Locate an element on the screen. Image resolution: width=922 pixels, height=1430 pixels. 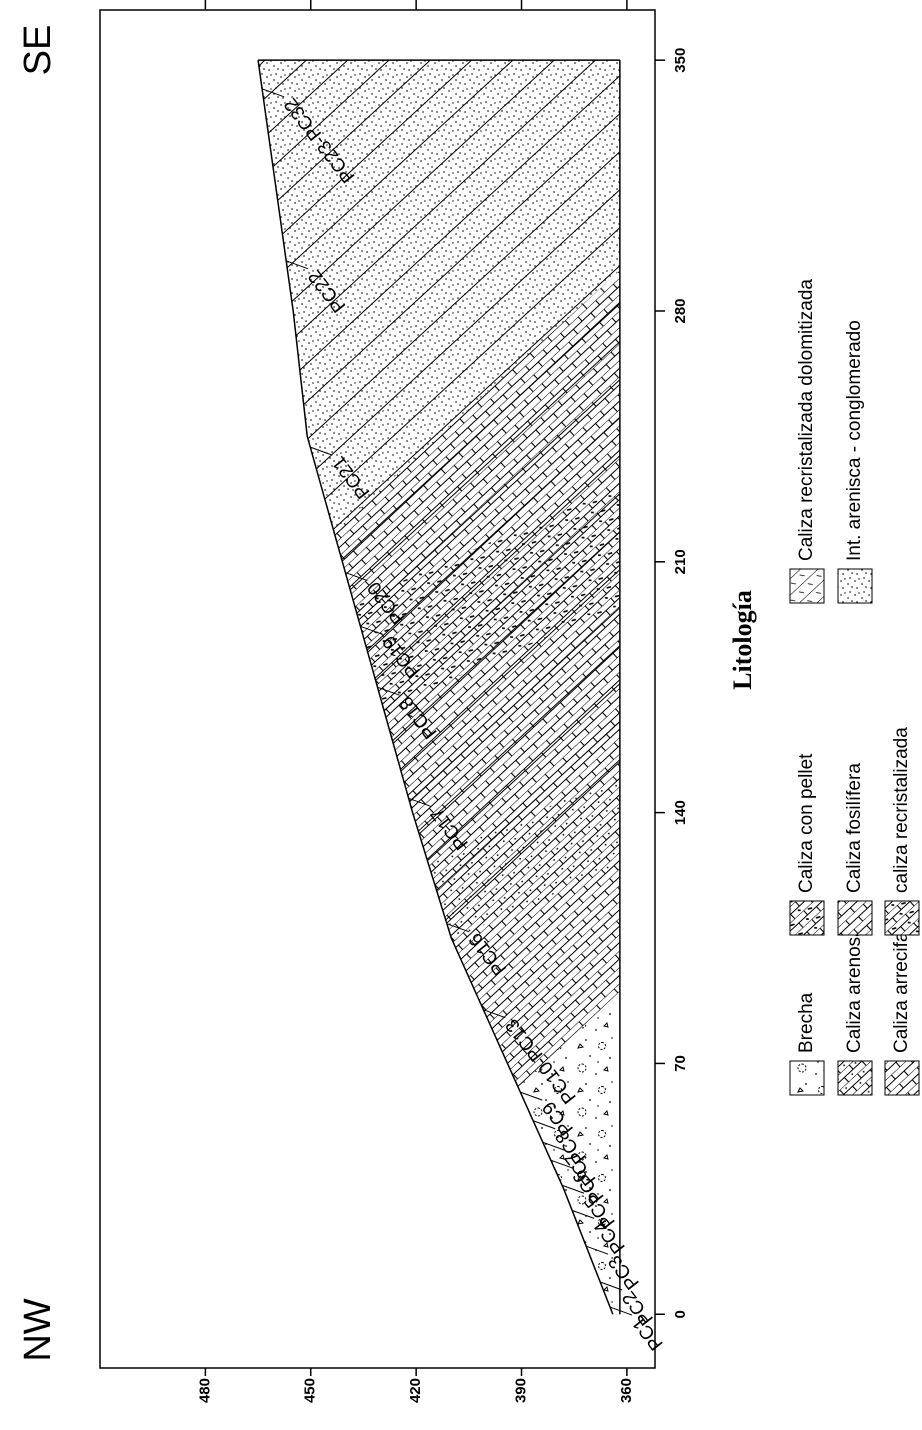
y-tick-label: 390 is located at coordinates (520, 1390).